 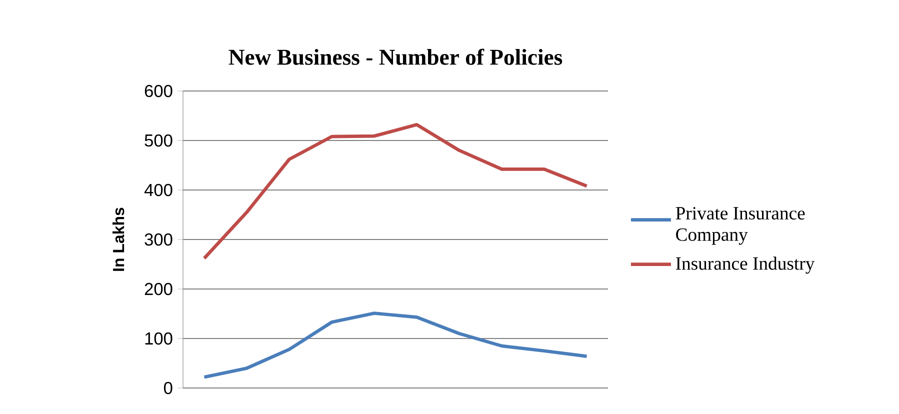 I want to click on y-tick-label: 0, so click(x=168, y=388).